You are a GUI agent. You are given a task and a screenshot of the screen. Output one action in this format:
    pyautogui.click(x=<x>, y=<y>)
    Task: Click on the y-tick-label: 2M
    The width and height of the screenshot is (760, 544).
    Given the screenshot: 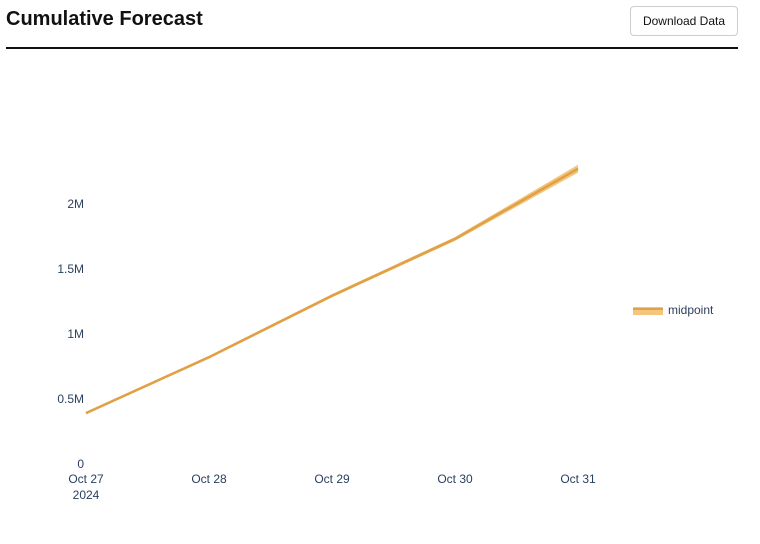 What is the action you would take?
    pyautogui.click(x=75, y=204)
    